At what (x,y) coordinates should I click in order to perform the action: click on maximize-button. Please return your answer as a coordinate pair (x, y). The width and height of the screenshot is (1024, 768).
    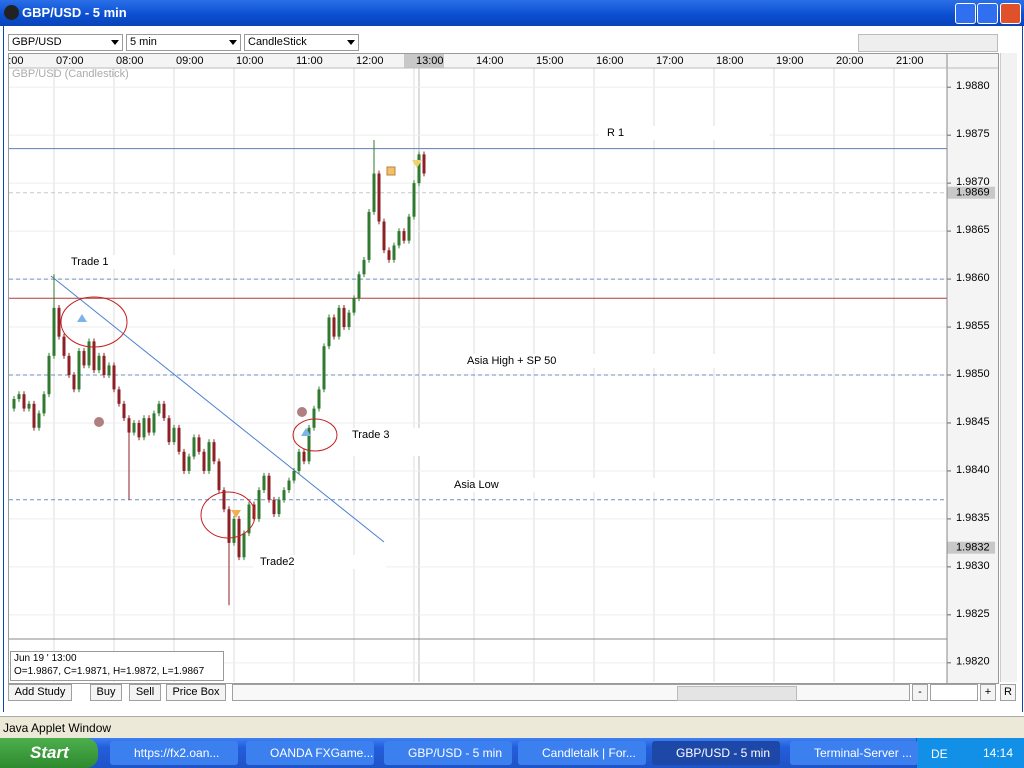
    Looking at the image, I should click on (987, 13).